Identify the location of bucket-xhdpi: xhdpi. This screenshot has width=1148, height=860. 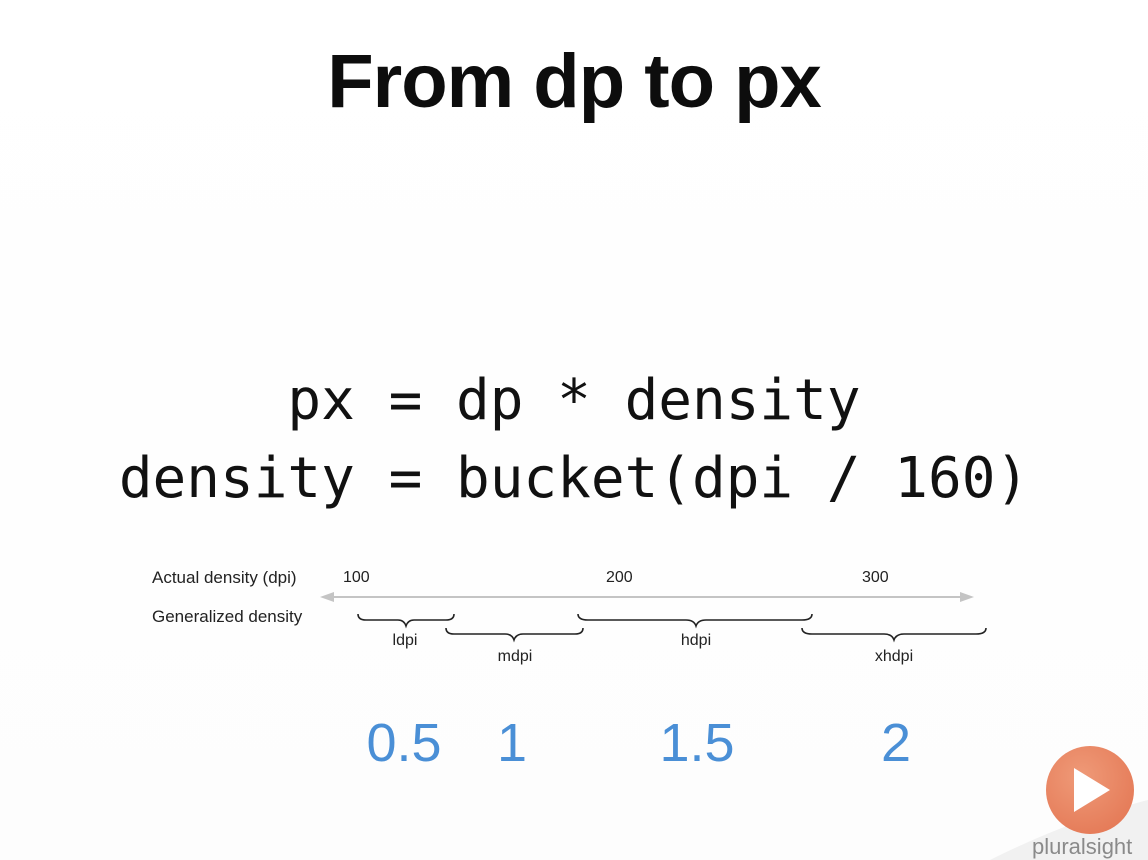
(894, 656).